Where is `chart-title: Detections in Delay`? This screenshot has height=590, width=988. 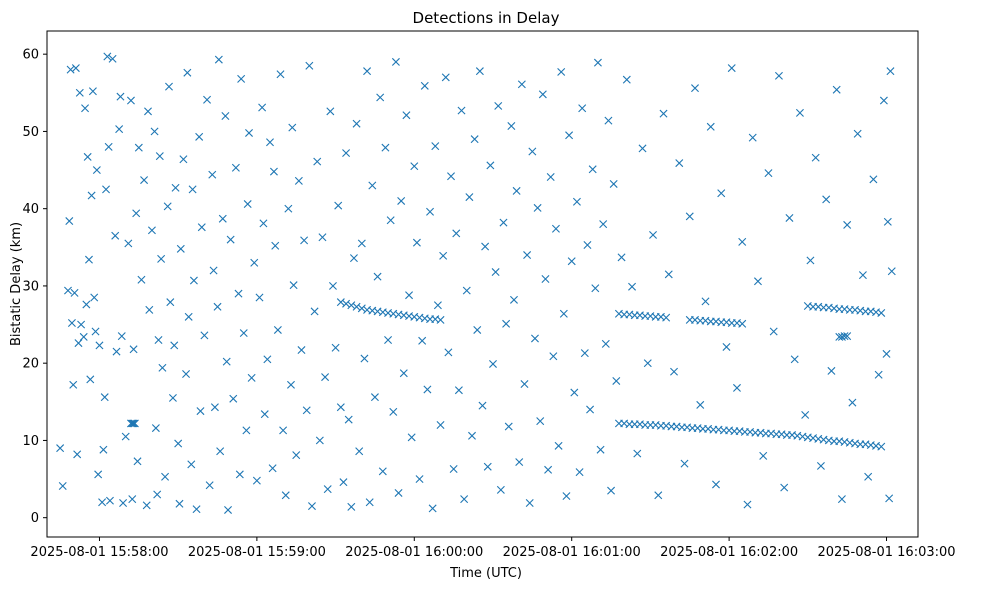 chart-title: Detections in Delay is located at coordinates (486, 18).